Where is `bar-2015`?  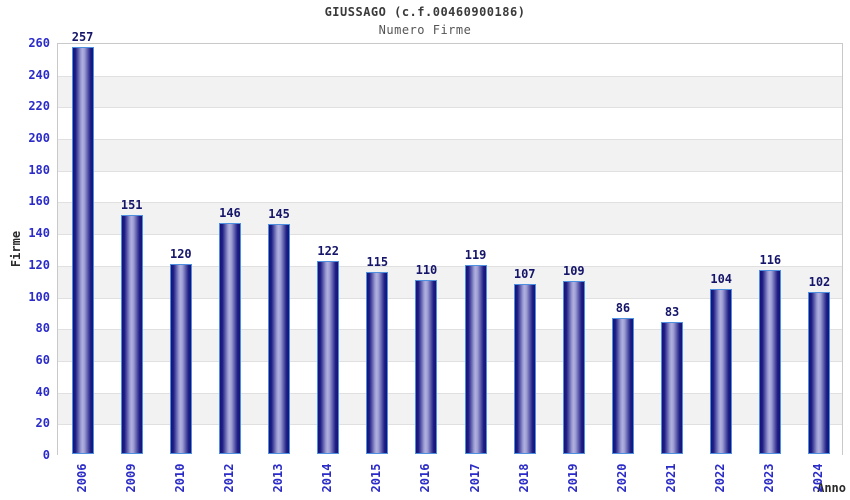 bar-2015 is located at coordinates (377, 362).